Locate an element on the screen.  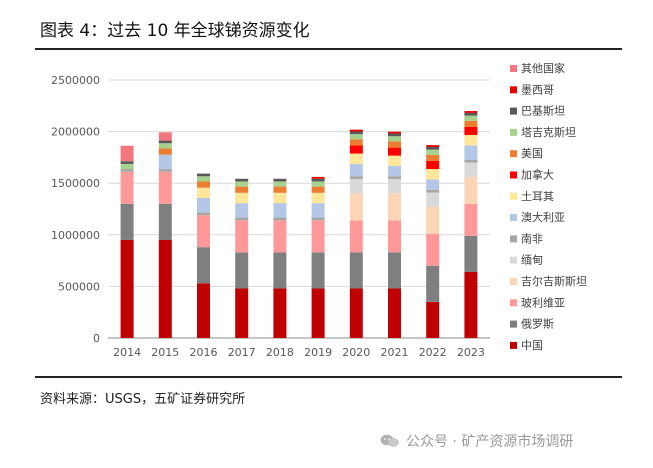
x-tick-label: 2022 is located at coordinates (433, 352).